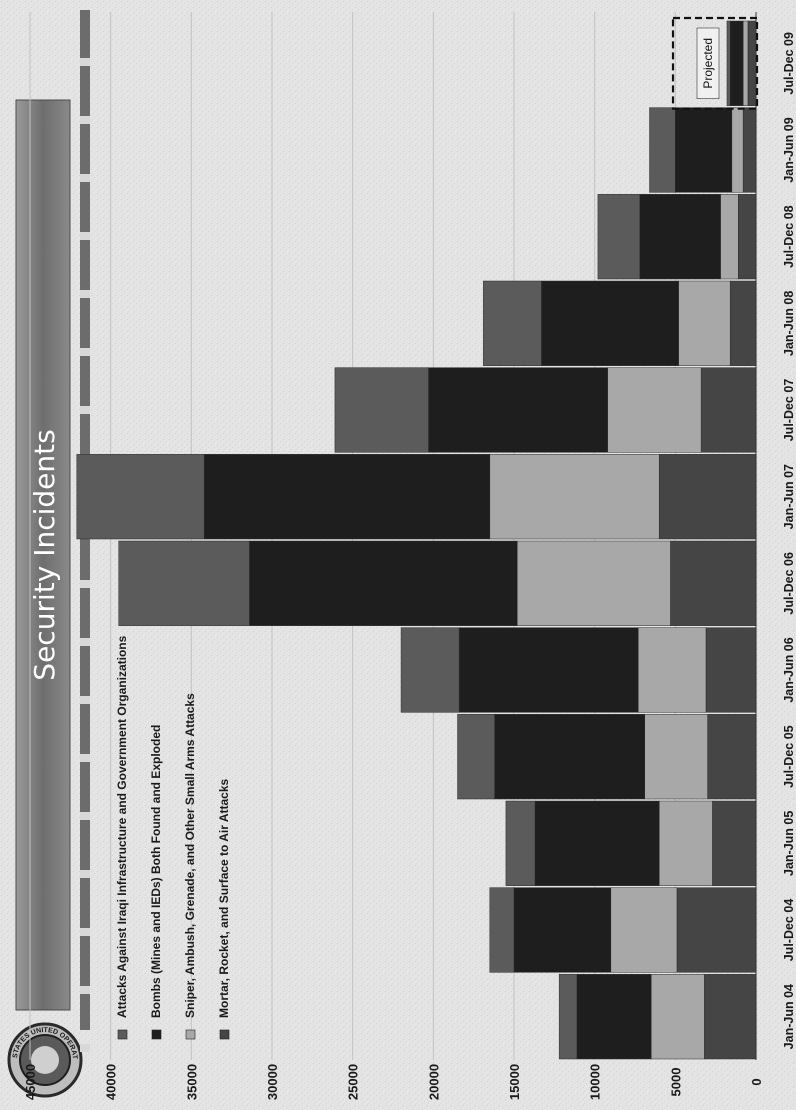 Image resolution: width=796 pixels, height=1110 pixels. I want to click on projected-annotation: Projected, so click(715, 63).